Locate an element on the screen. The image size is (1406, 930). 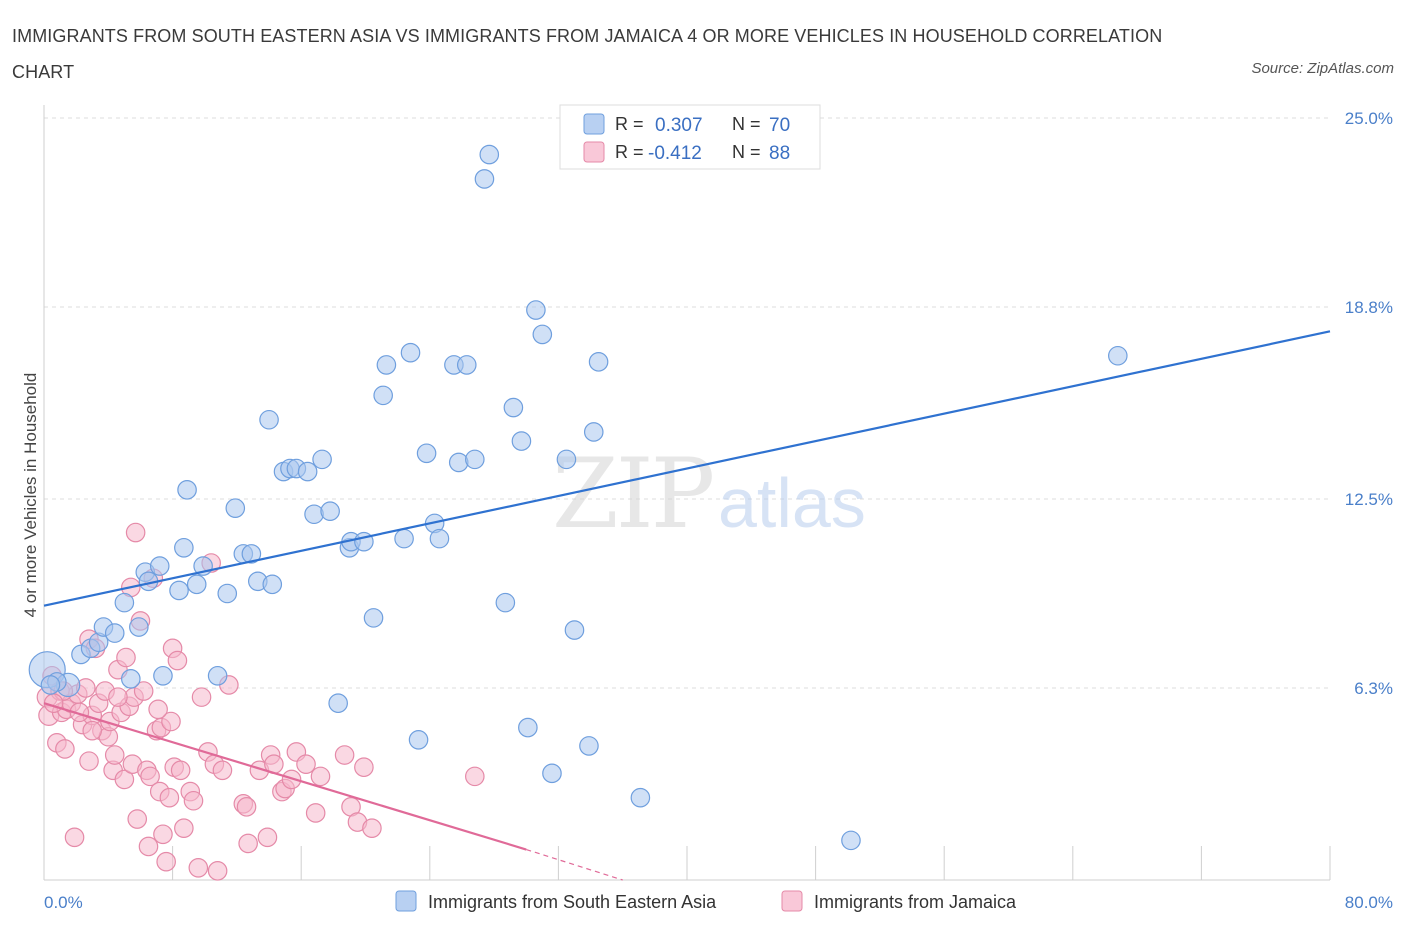
legend-r-label-2: R = is located at coordinates (629, 152).